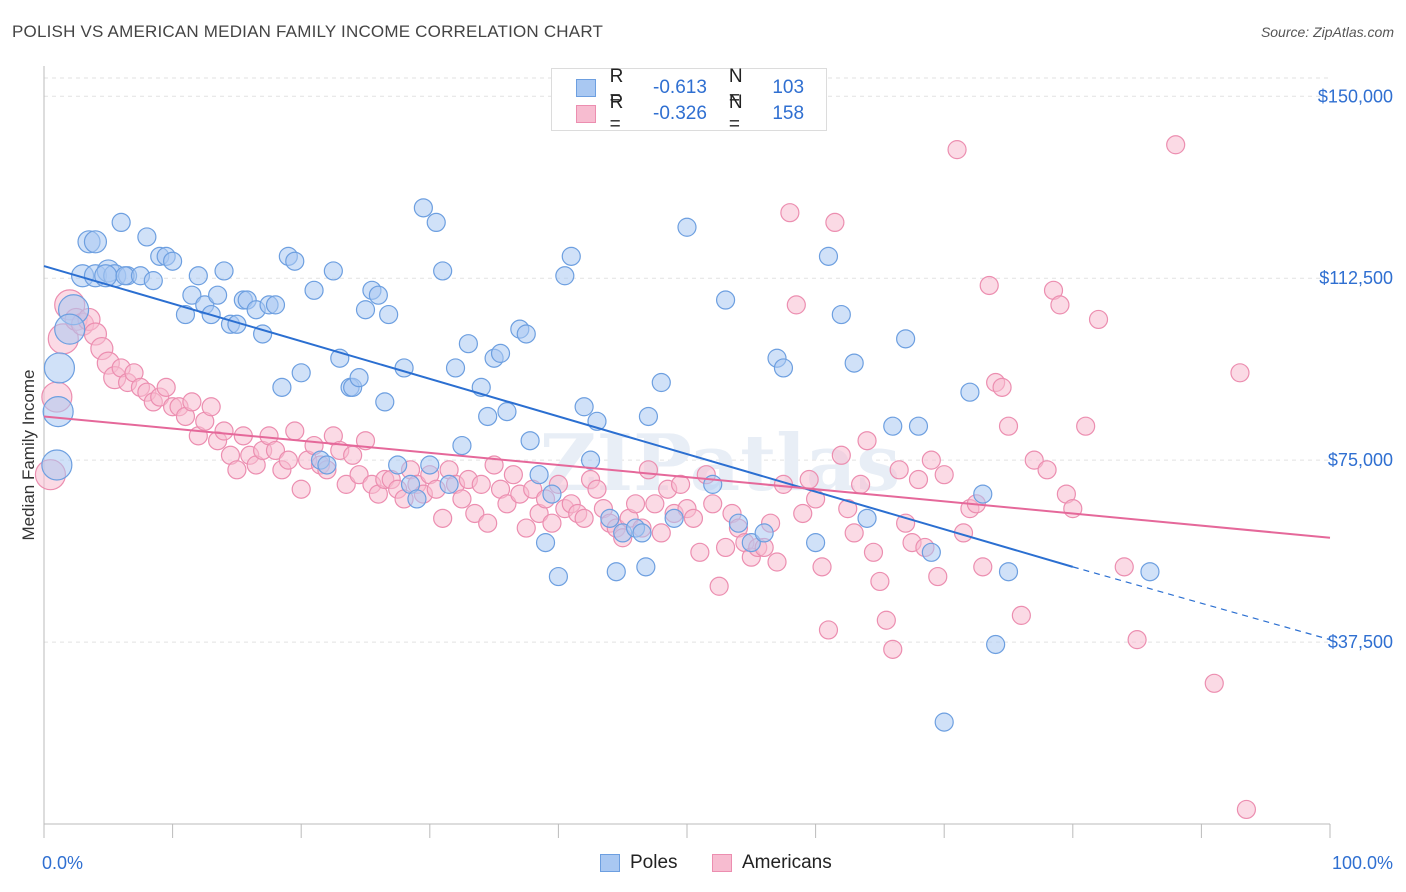 The width and height of the screenshot is (1406, 892). I want to click on legend-row-poles: R = -0.613 N = 103, so click(701, 87).